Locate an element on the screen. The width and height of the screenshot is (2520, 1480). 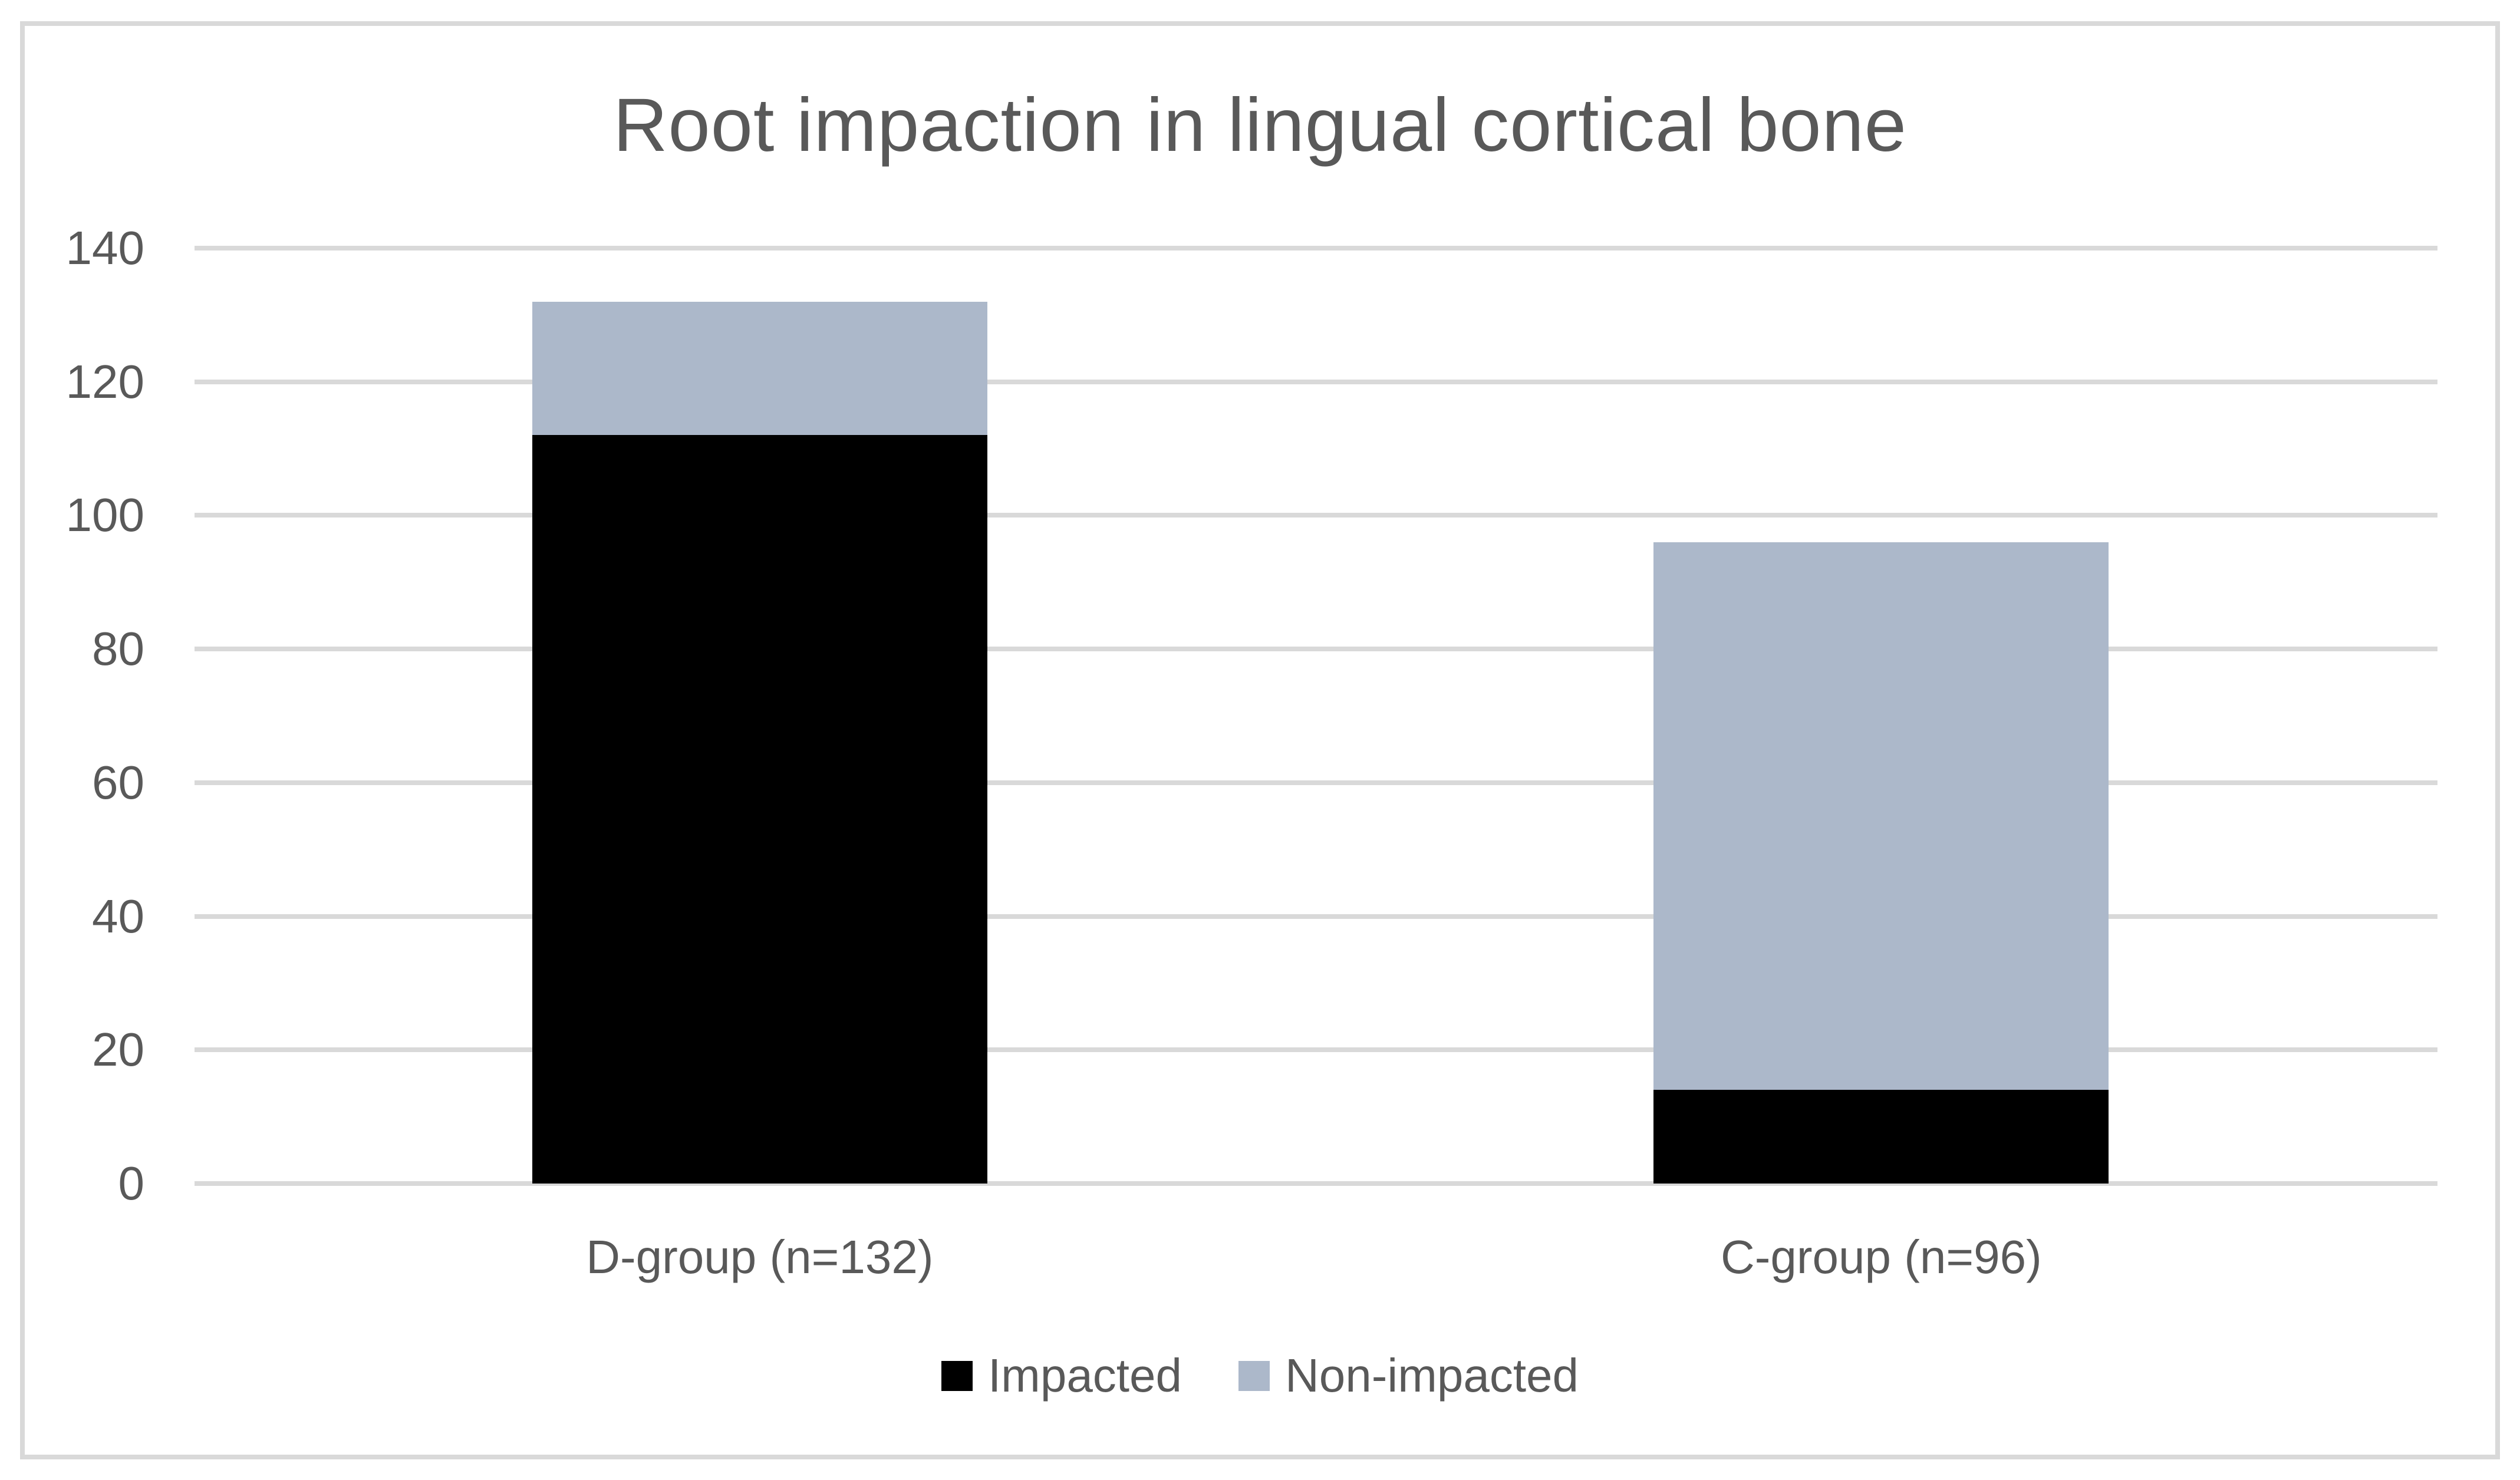
bar-segment-non-impacted-c-group is located at coordinates (1881, 816).